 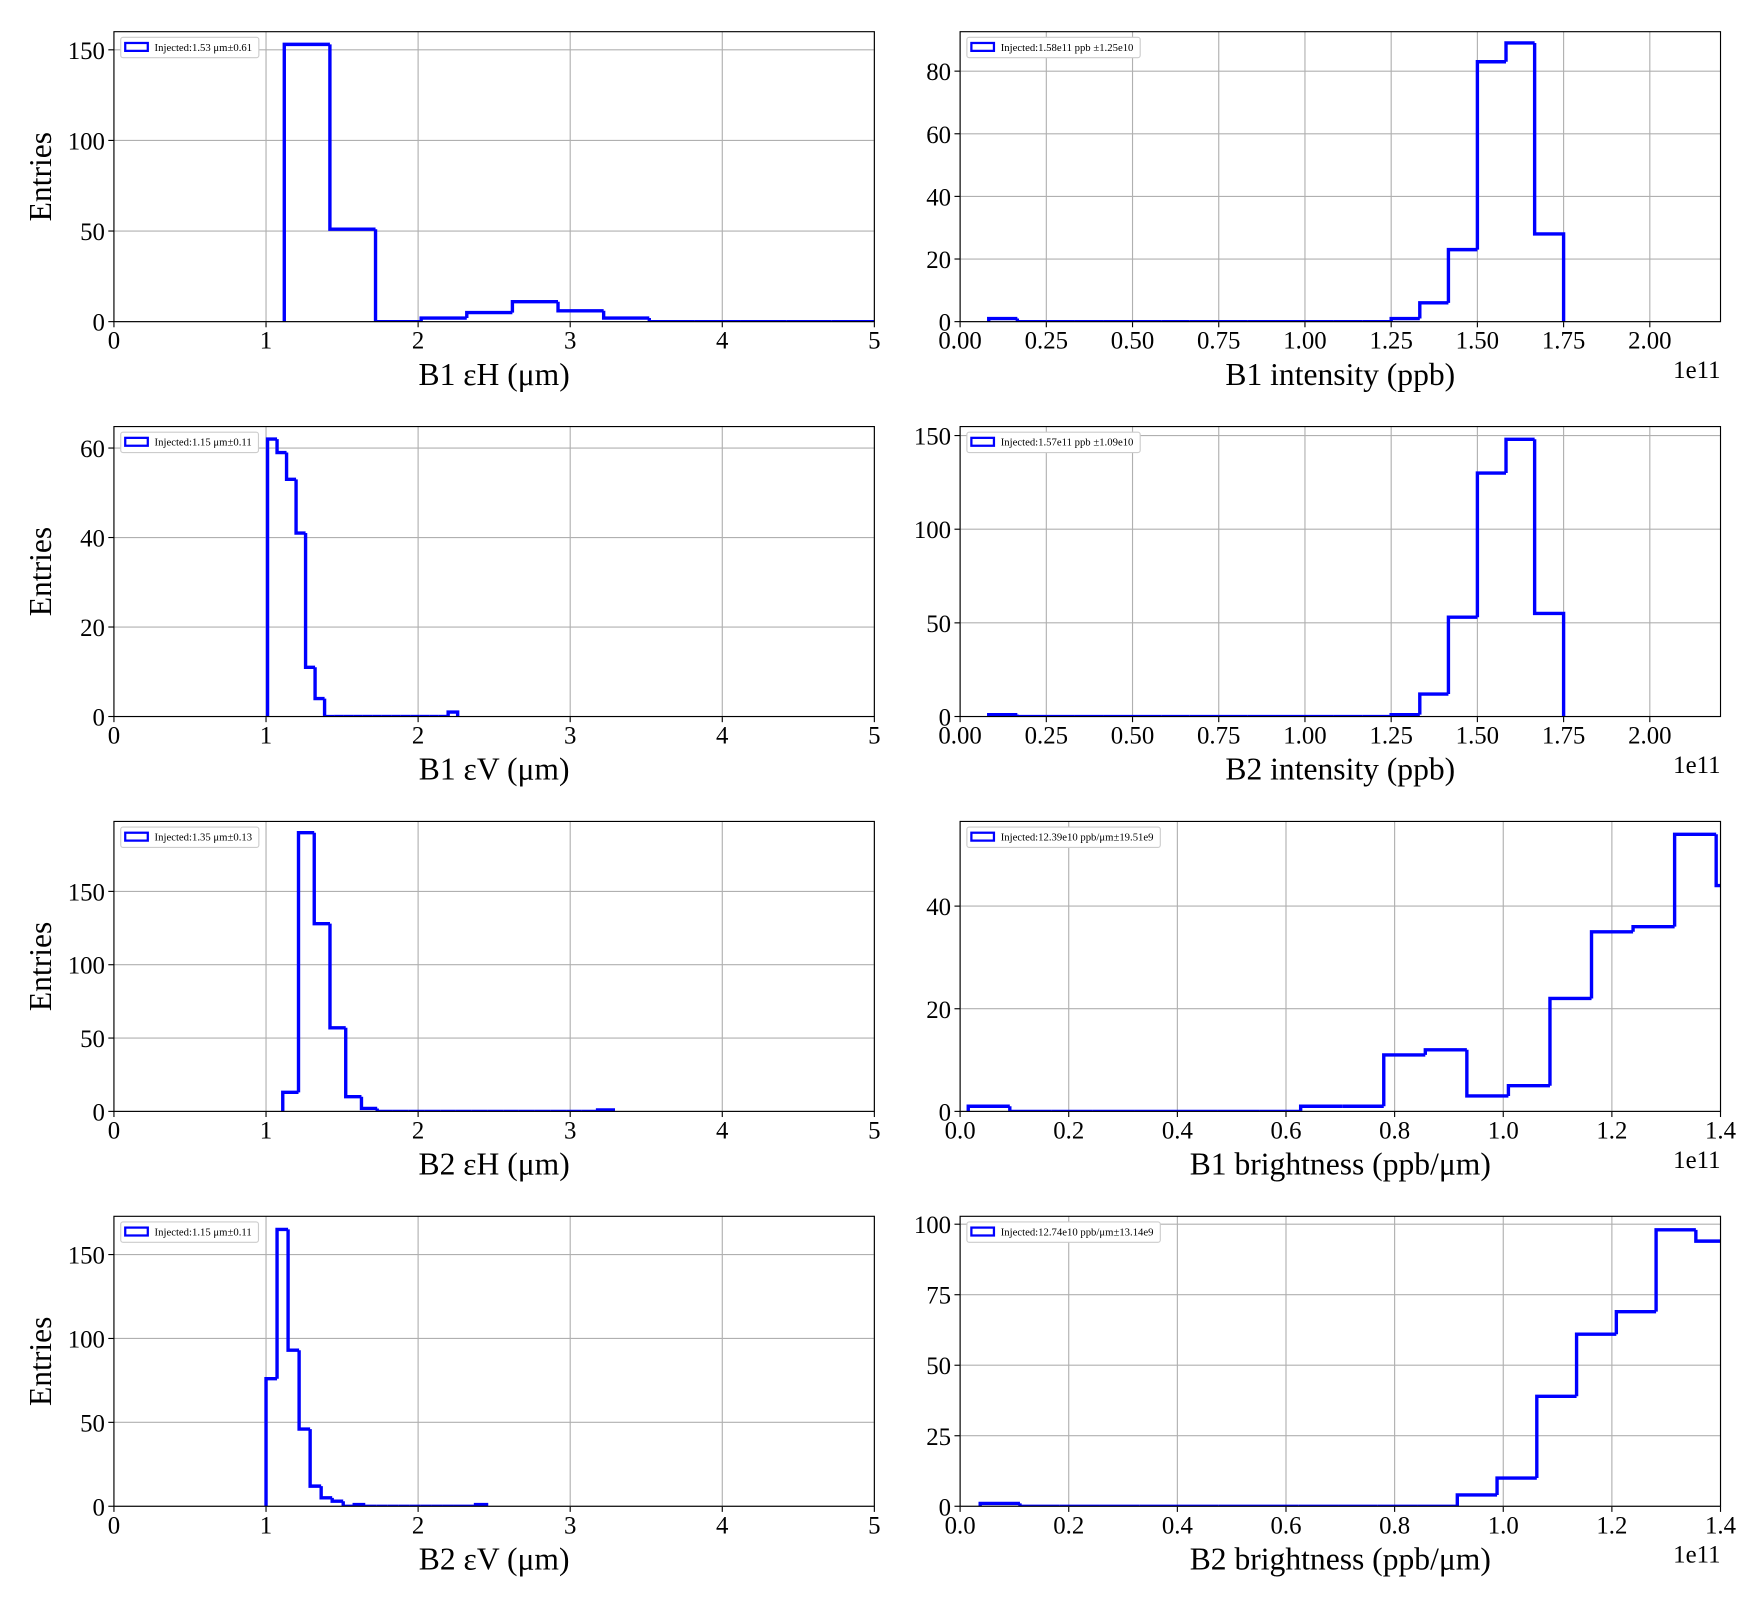 I want to click on x-tick-label: 1.50, so click(x=1477, y=341).